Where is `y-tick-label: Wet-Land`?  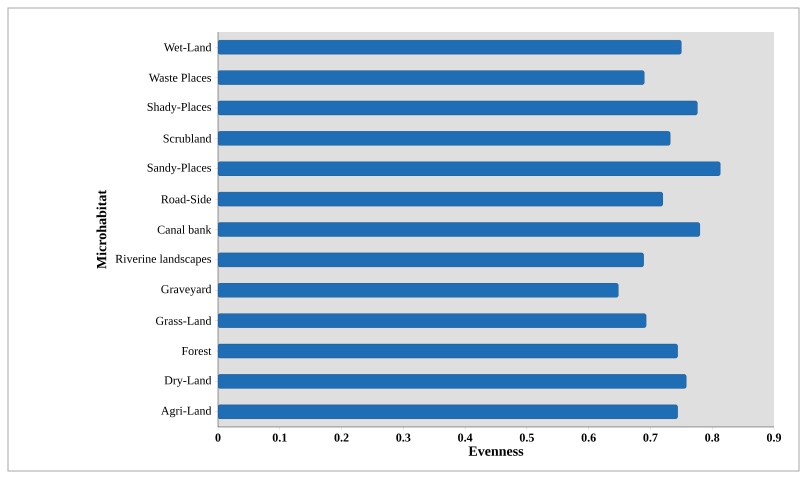
y-tick-label: Wet-Land is located at coordinates (188, 47).